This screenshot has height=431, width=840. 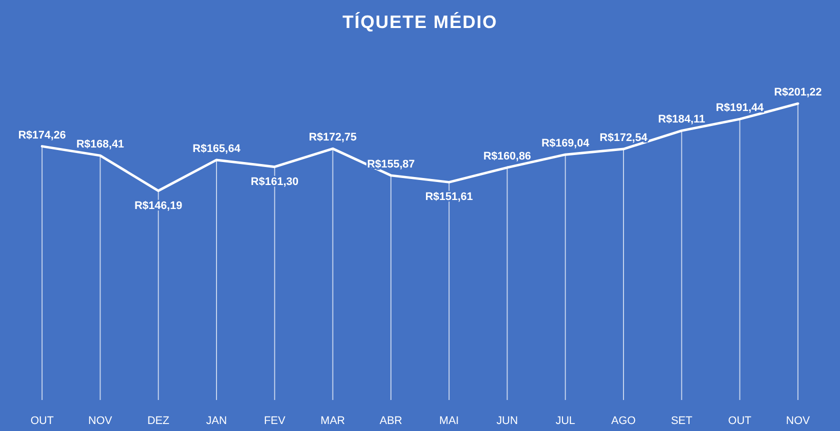 I want to click on data-label: R$172,75, so click(x=332, y=138).